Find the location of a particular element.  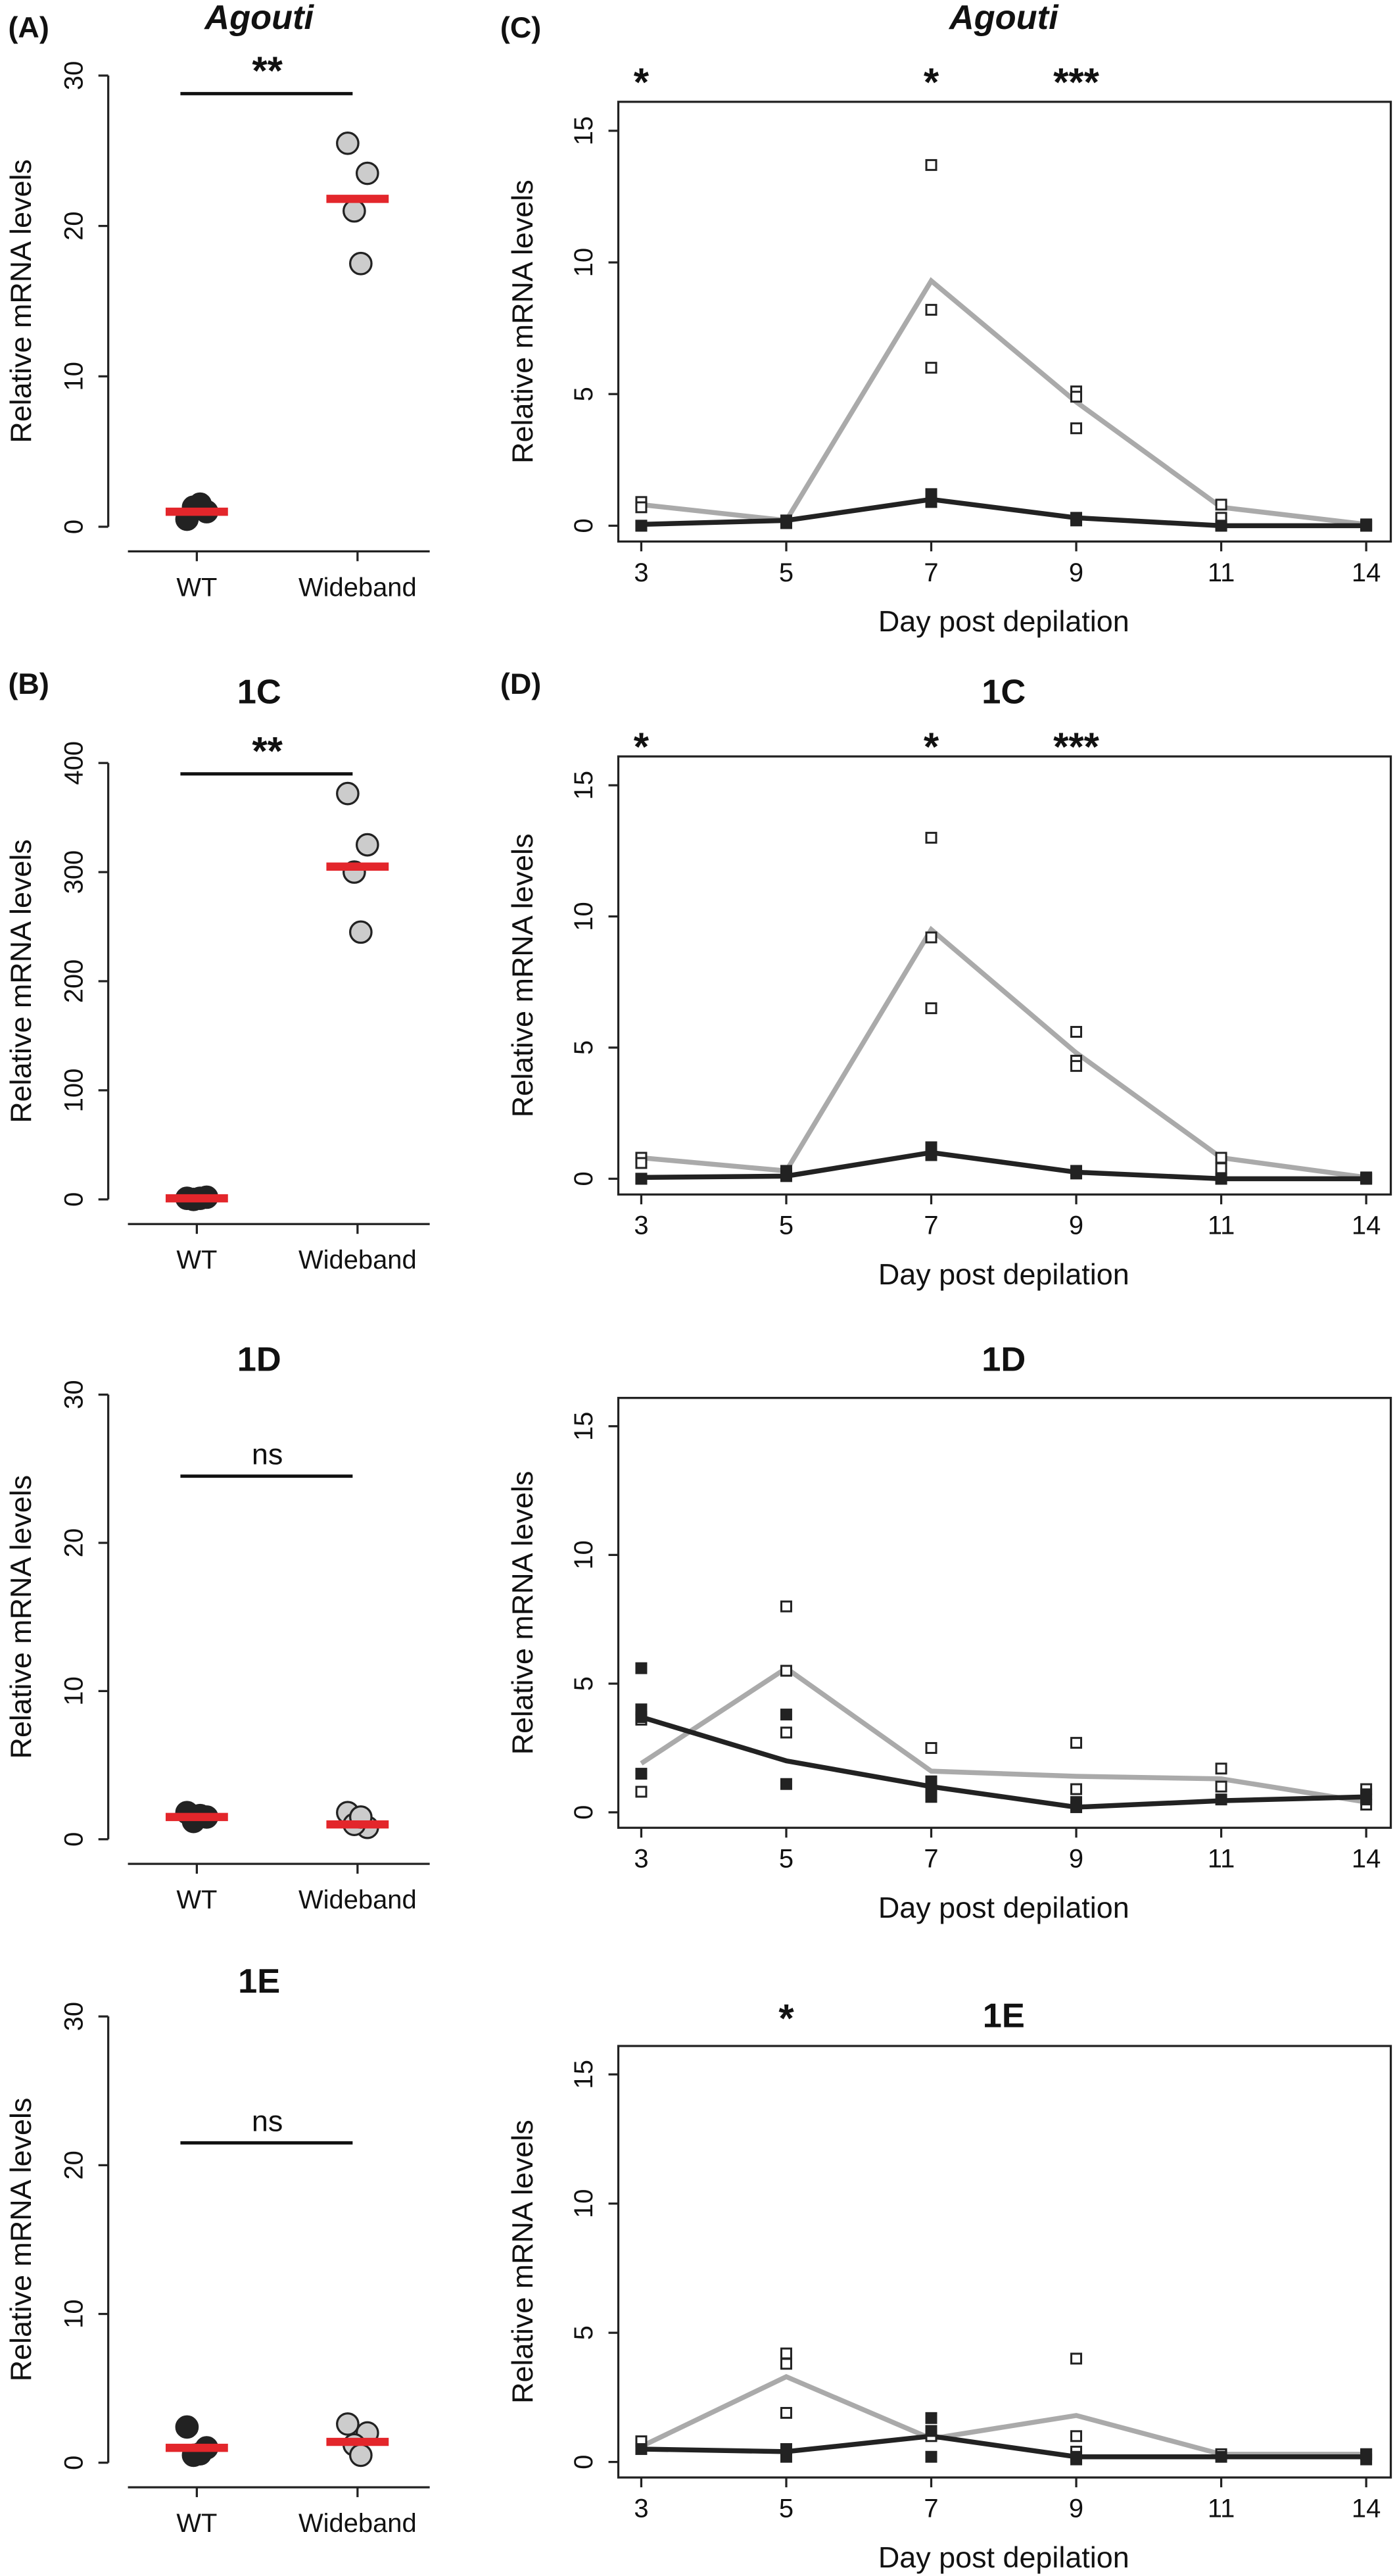

panel-label: (D) is located at coordinates (520, 683).